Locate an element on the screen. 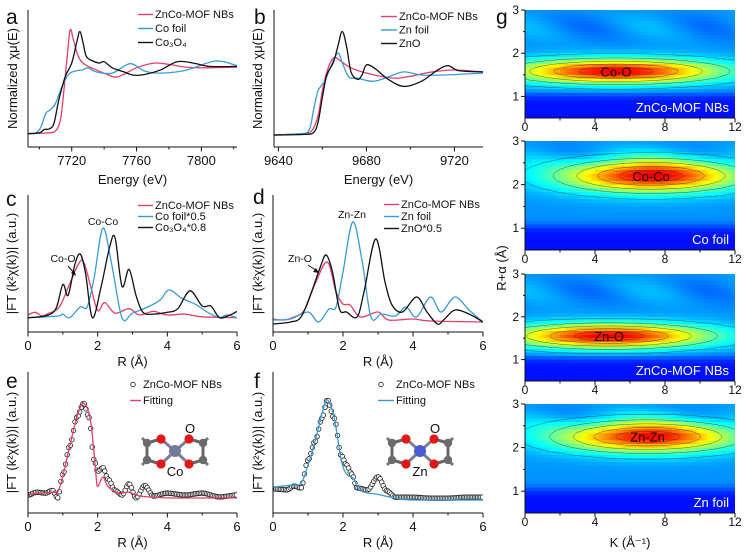  oxygen-atom is located at coordinates (189, 464).